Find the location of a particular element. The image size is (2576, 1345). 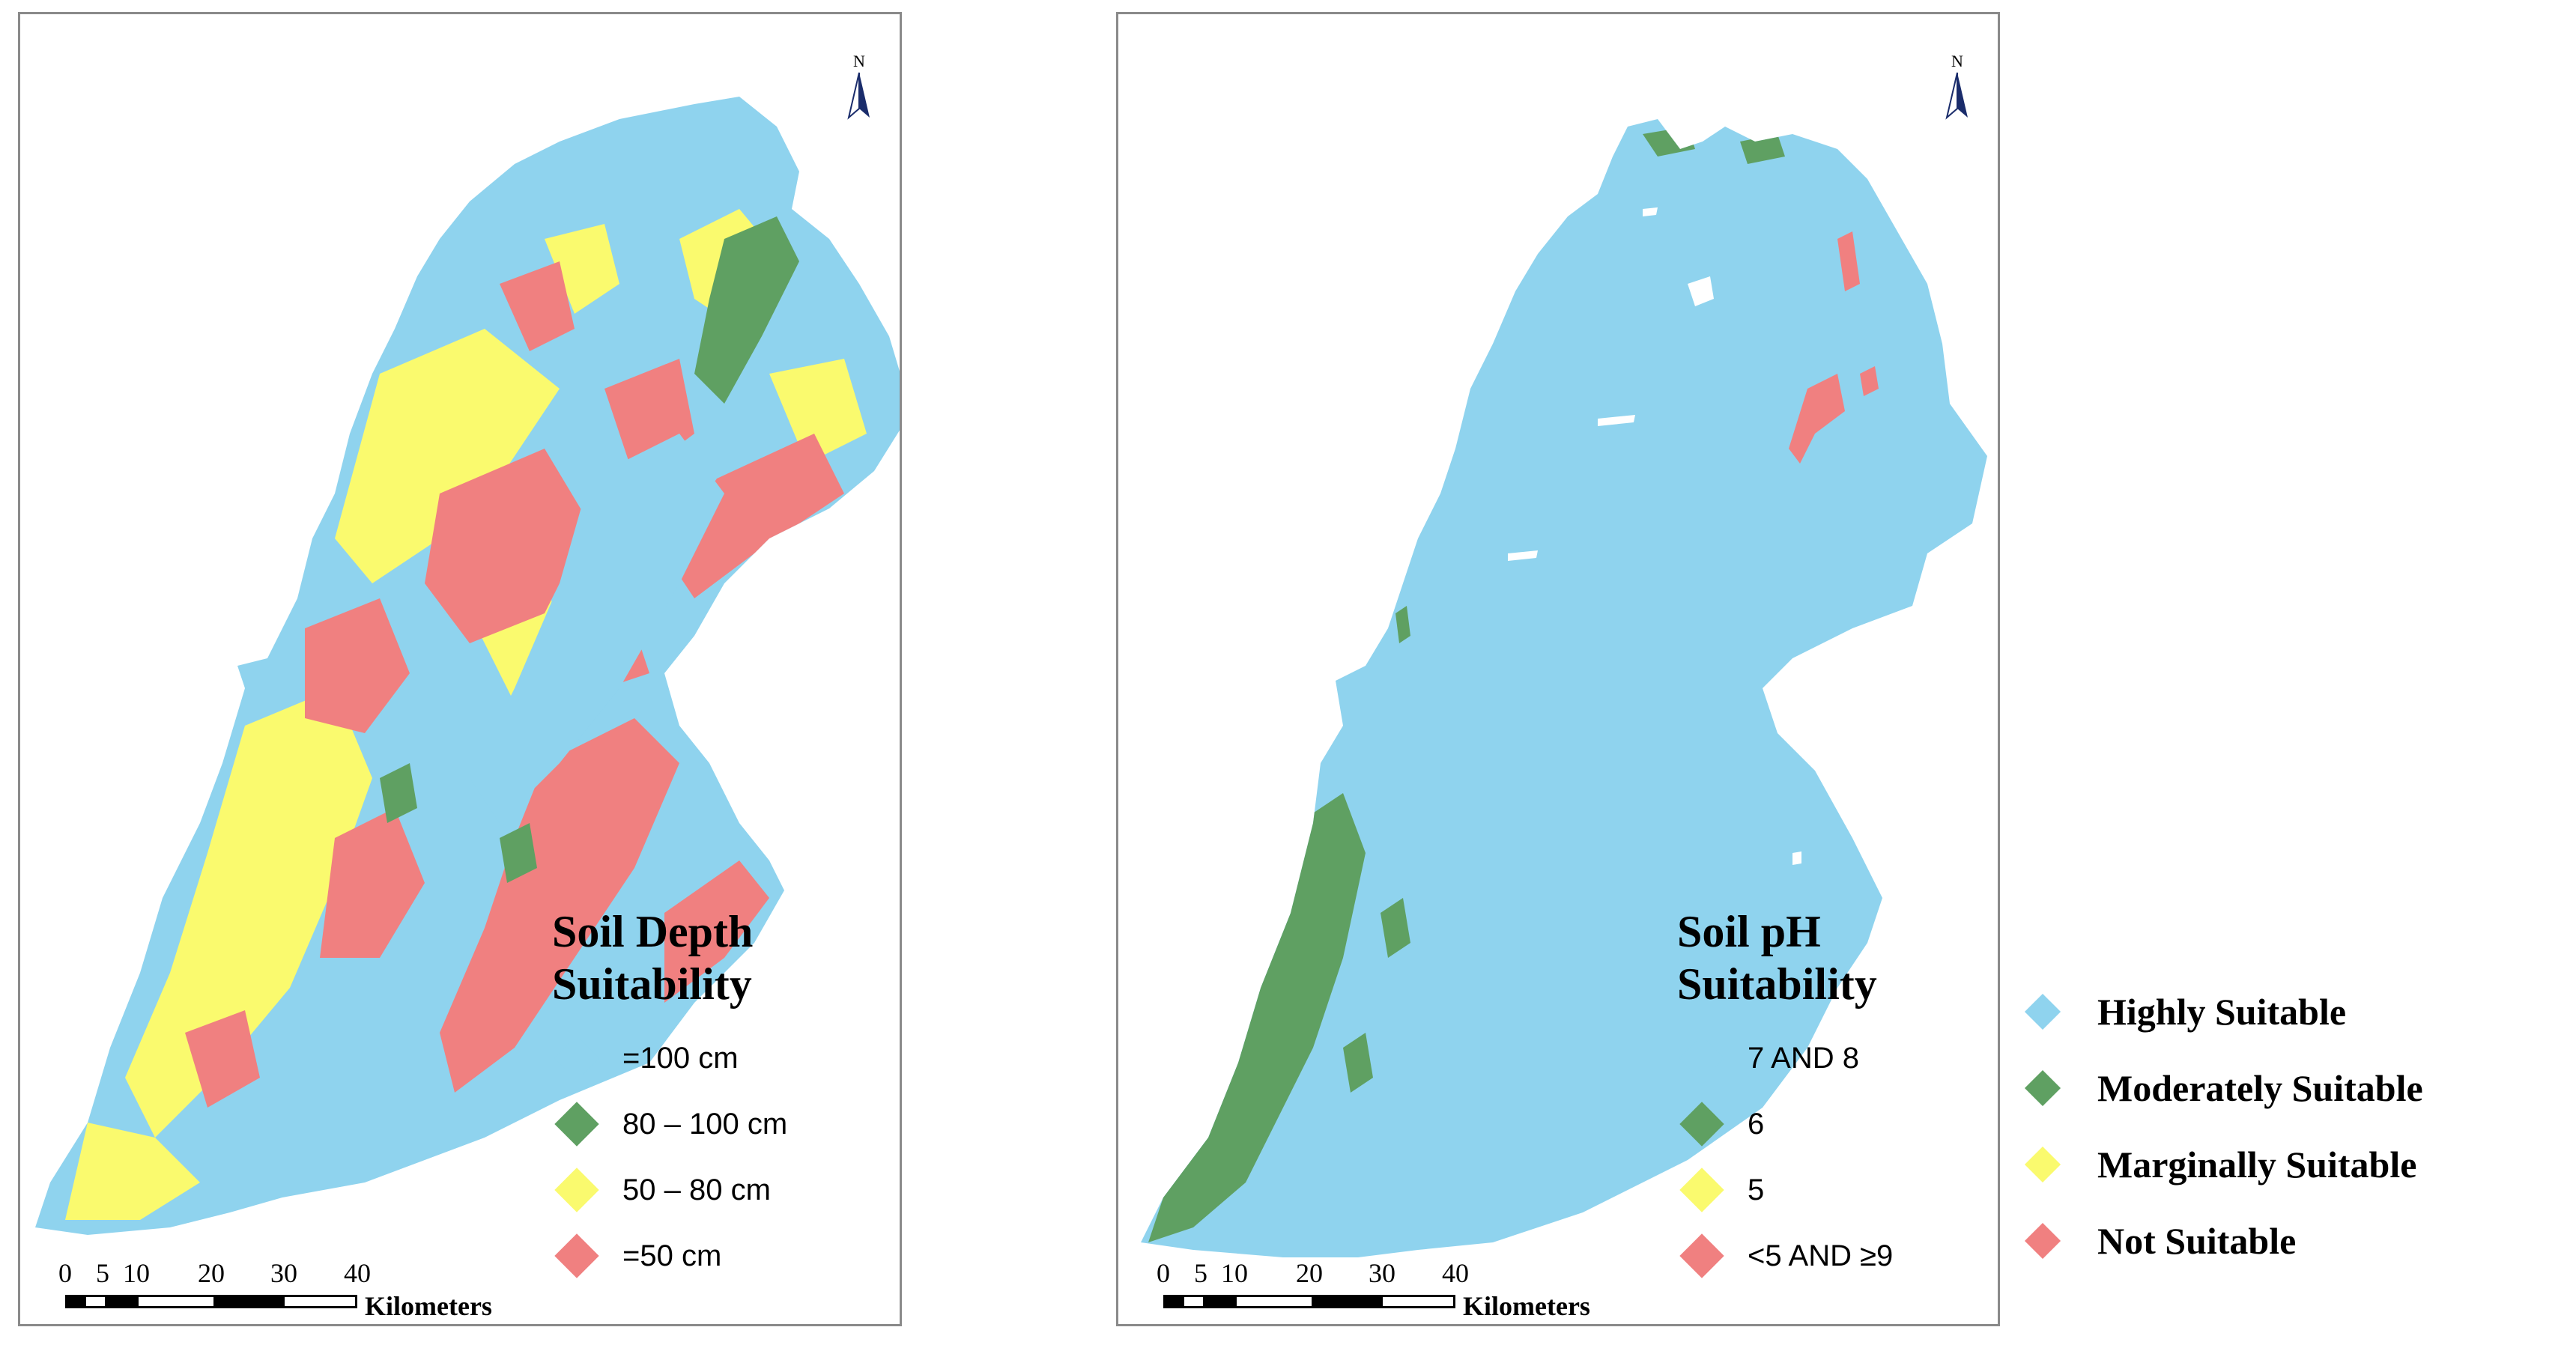

legend-item: Not Suitable is located at coordinates (2222, 1241).